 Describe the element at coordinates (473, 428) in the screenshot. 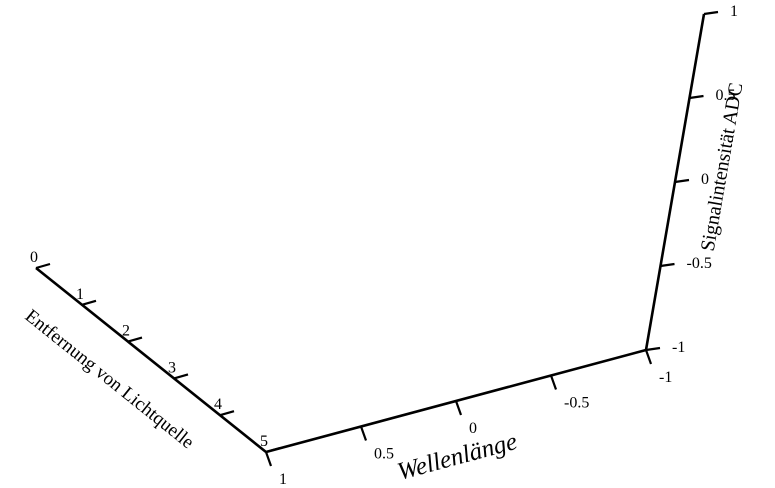

I see `wavelength-tick-label: 0` at that location.